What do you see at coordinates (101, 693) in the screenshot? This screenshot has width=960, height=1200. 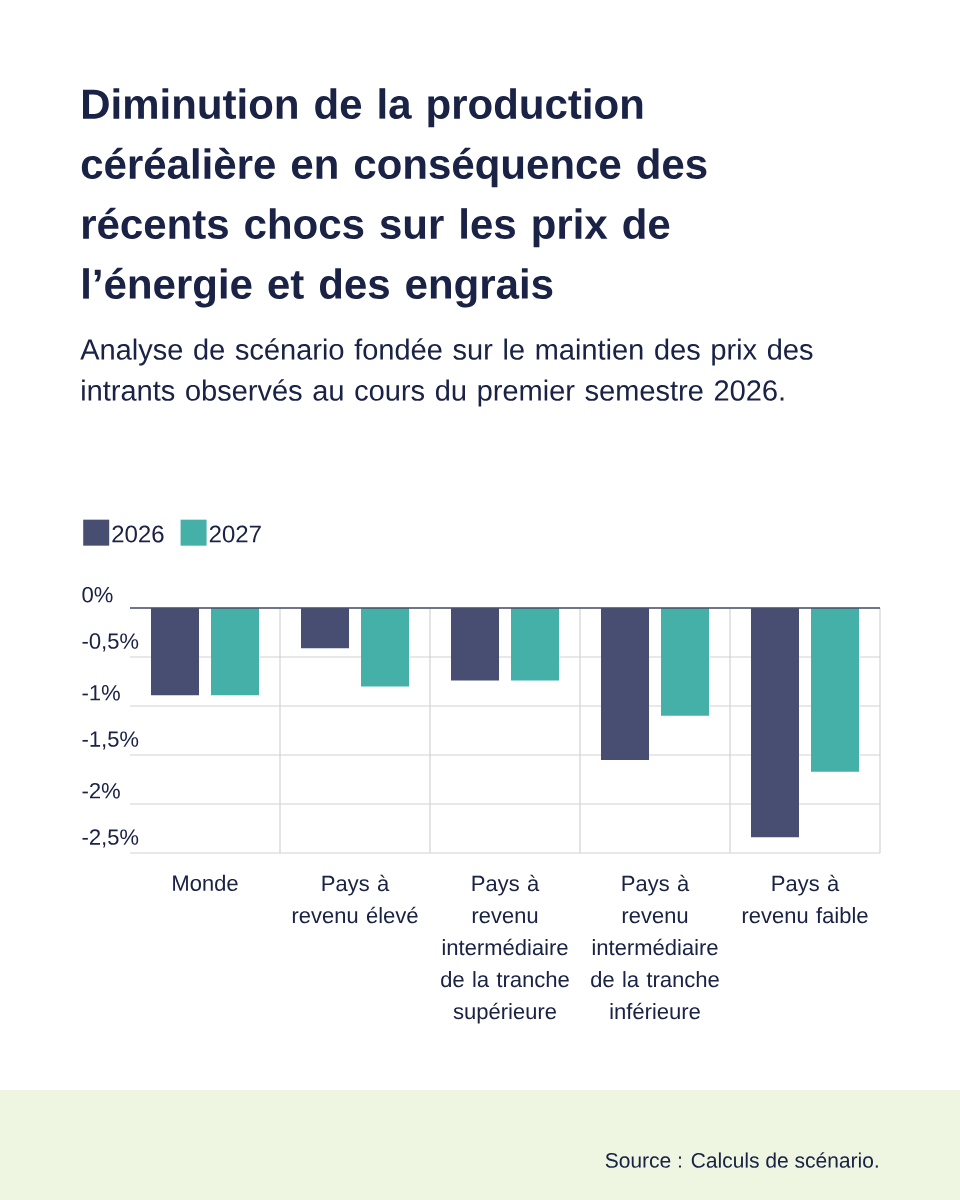 I see `y-tick-label: -1%` at bounding box center [101, 693].